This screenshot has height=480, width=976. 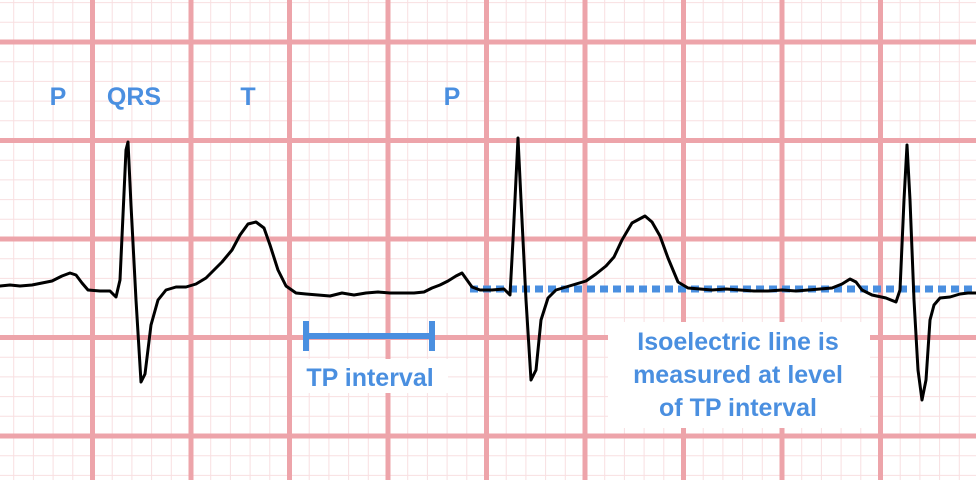 I want to click on isoelectric-note-line-3: of TP interval, so click(x=738, y=408).